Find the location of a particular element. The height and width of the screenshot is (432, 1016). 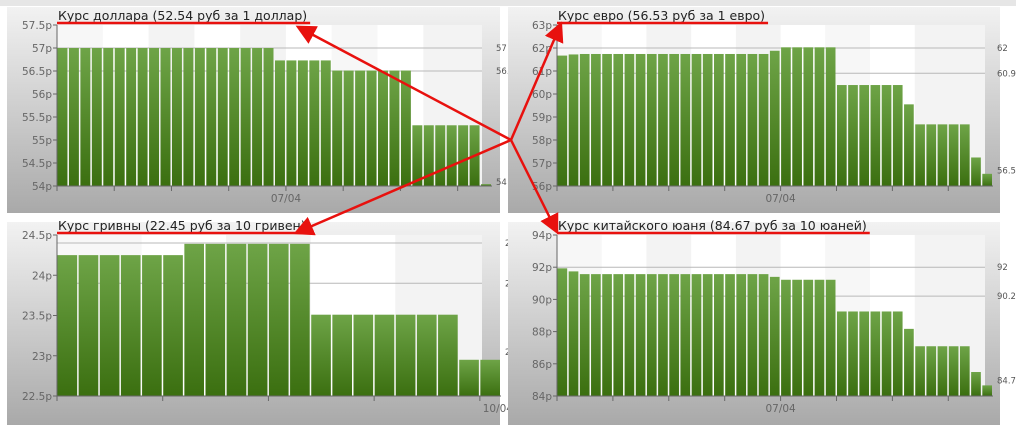

chart-title: Курс доллара (52.54 руб за 1 доллар) is located at coordinates (182, 15).